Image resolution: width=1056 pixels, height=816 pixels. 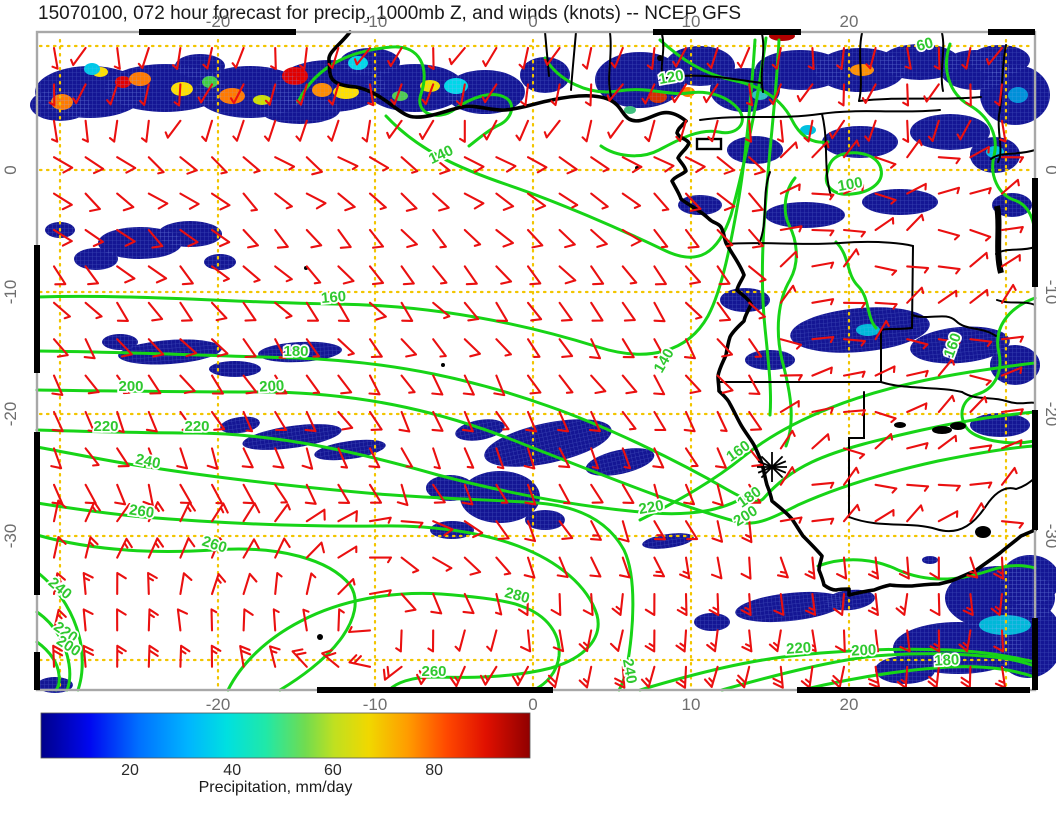 I want to click on colorbar-tick-labels: 20 40 60 80, so click(x=282, y=770).